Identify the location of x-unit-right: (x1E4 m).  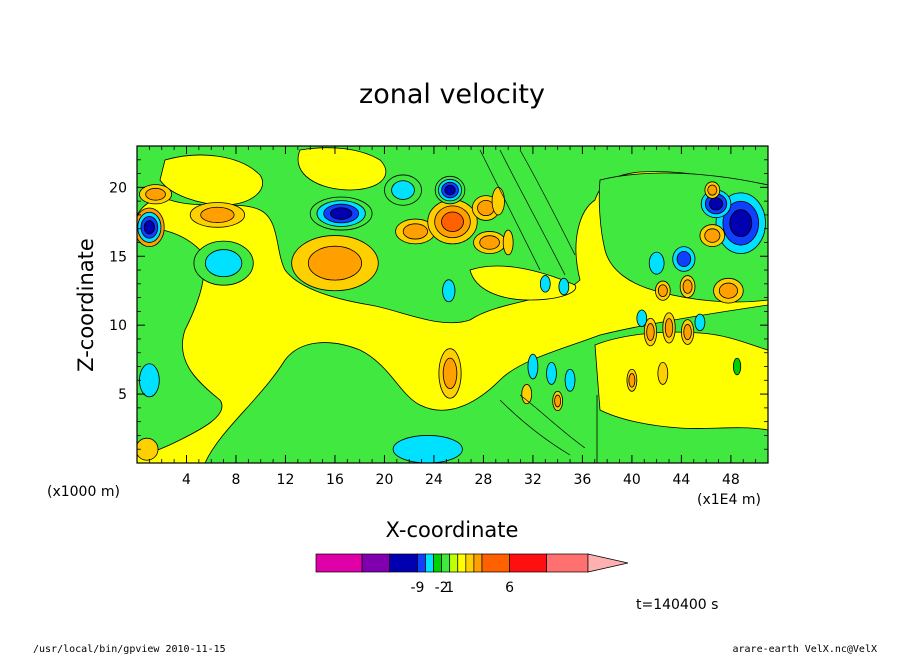
(729, 500).